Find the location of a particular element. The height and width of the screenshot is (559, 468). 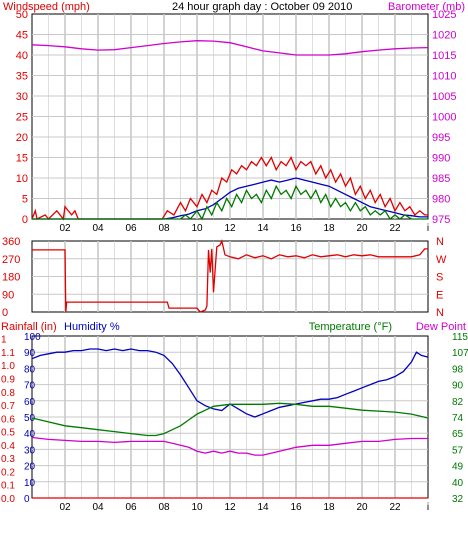

y-left-tick-label: 90 is located at coordinates (8, 295).